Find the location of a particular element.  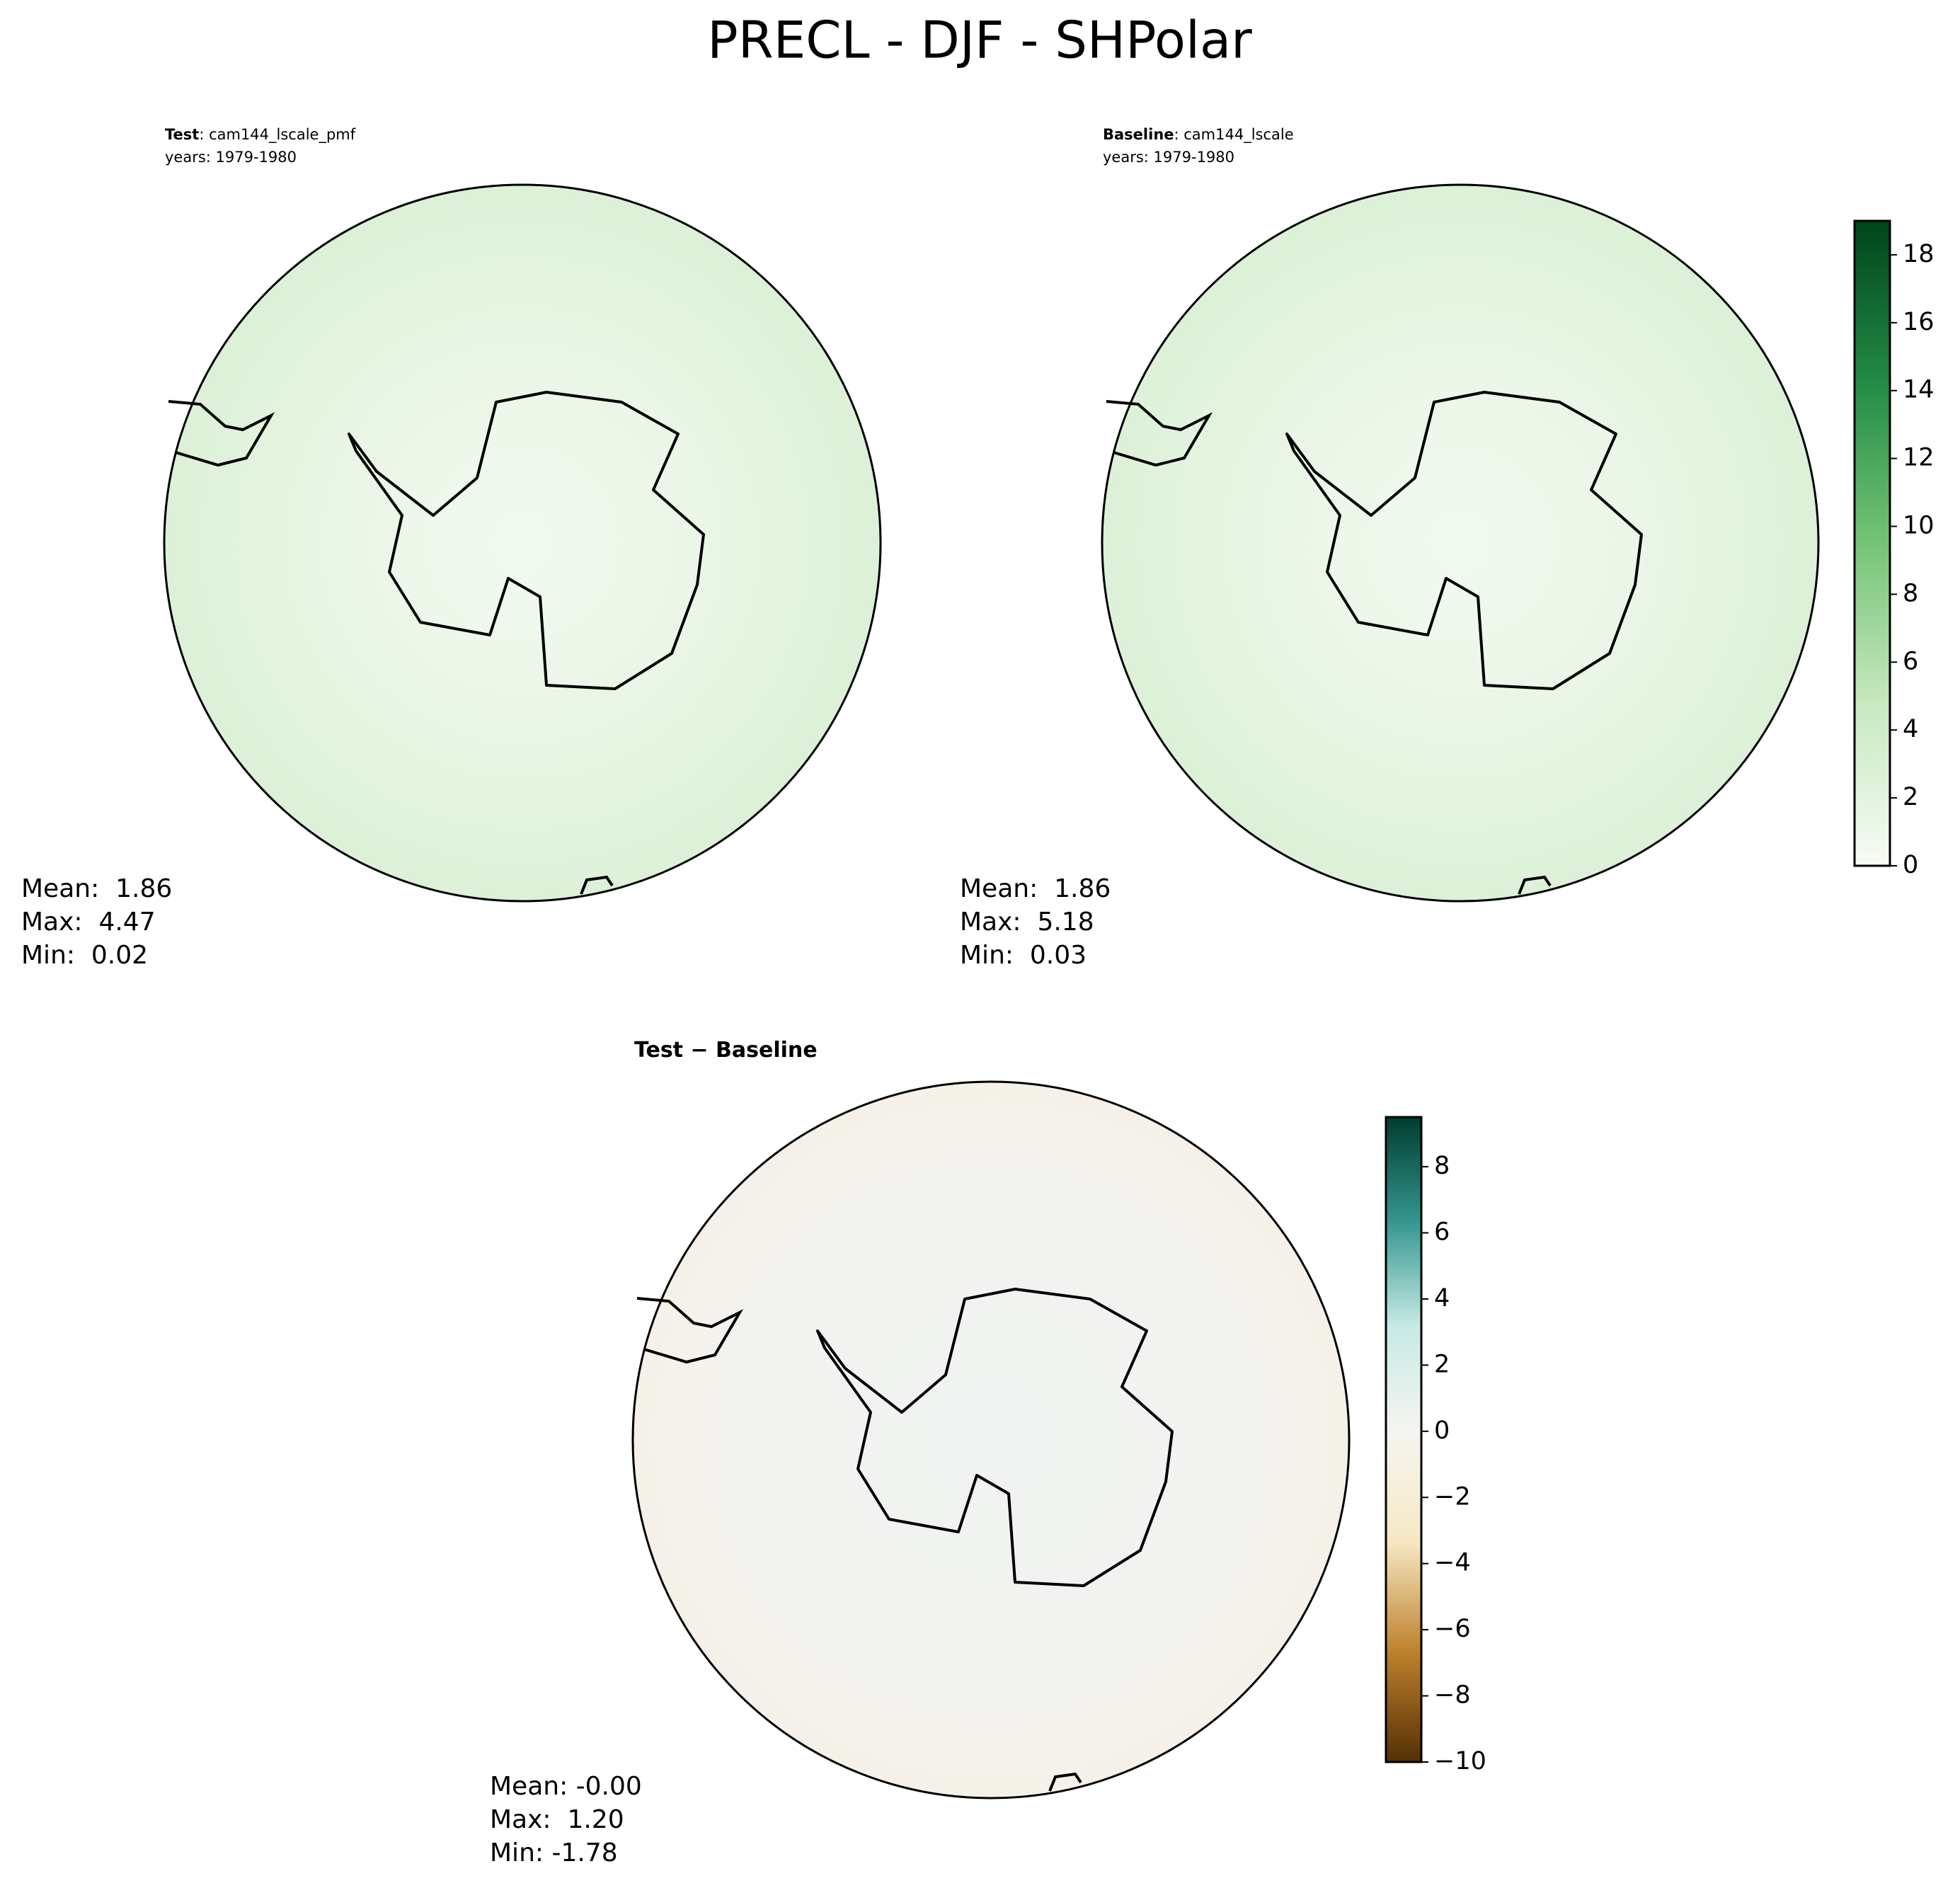

stat-line: Max: 1.20 is located at coordinates (557, 1820).